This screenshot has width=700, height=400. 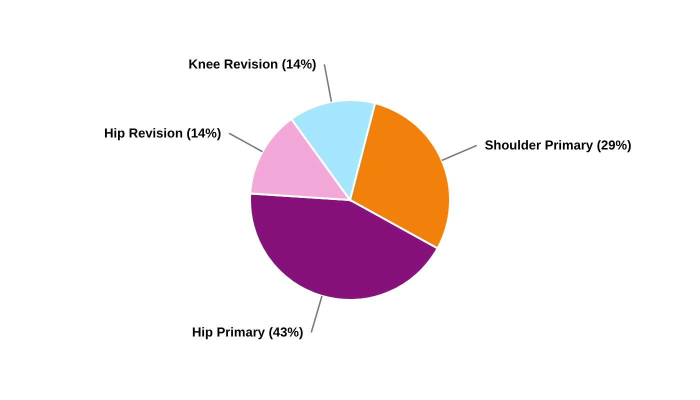 What do you see at coordinates (558, 144) in the screenshot?
I see `slice-label: Shoulder Primary (29%)` at bounding box center [558, 144].